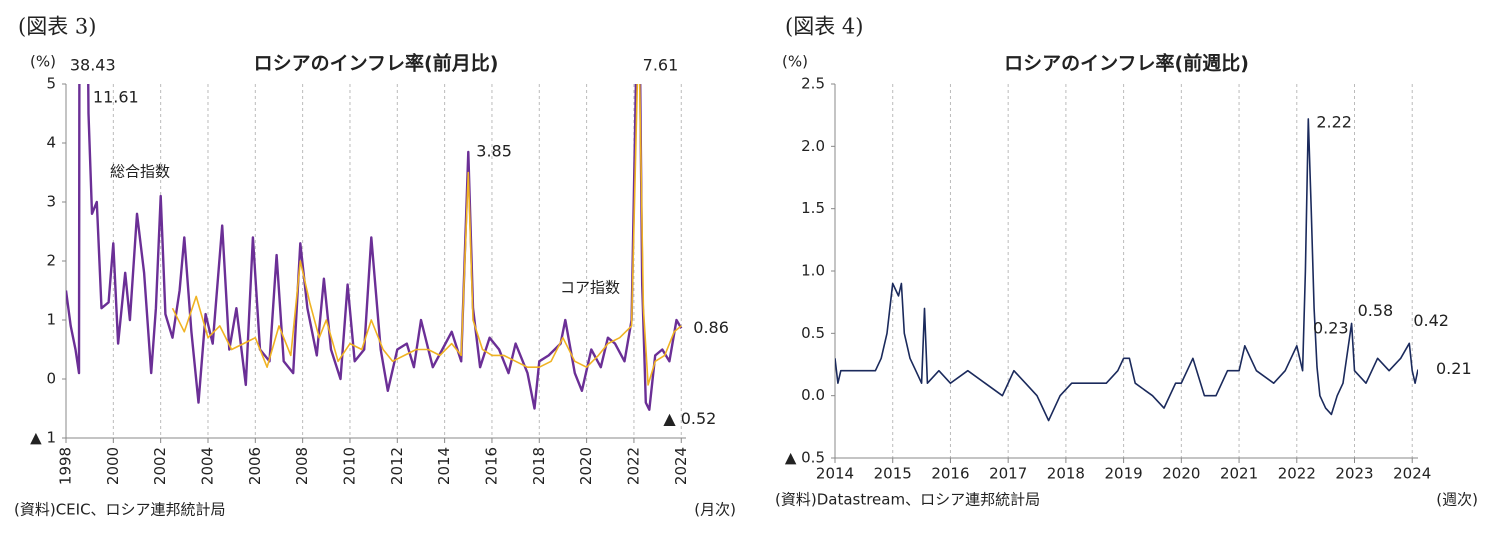  Describe the element at coordinates (302, 466) in the screenshot. I see `x-tick-label: 2008` at that location.